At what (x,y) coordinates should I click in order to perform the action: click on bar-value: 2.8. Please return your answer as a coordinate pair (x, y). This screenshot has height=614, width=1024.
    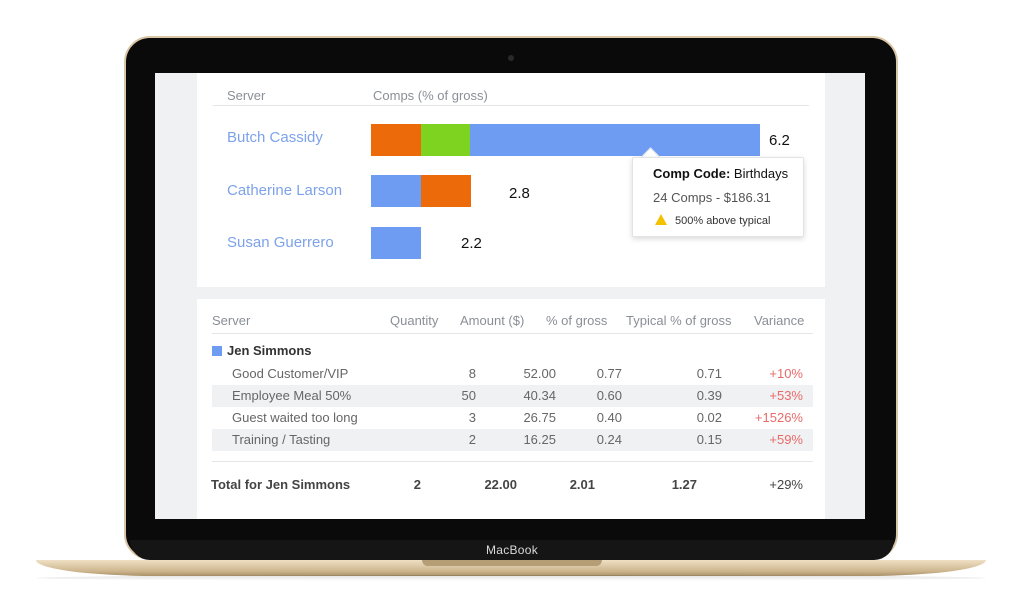
    Looking at the image, I should click on (519, 193).